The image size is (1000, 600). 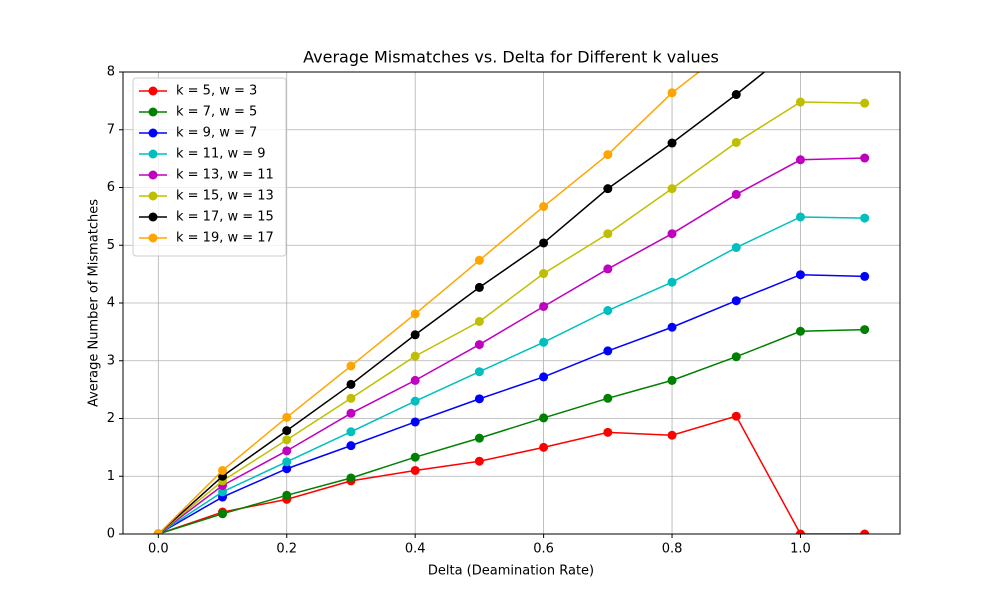 I want to click on y-tick-label: 0, so click(x=111, y=534).